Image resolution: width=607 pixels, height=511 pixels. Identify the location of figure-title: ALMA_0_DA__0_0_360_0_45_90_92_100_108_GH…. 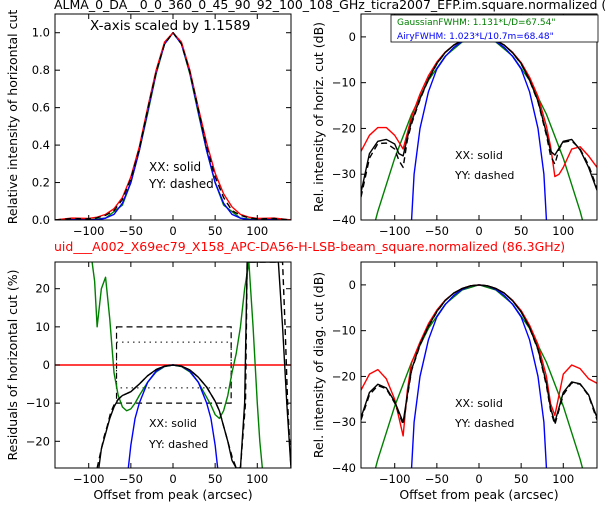
(330, 6).